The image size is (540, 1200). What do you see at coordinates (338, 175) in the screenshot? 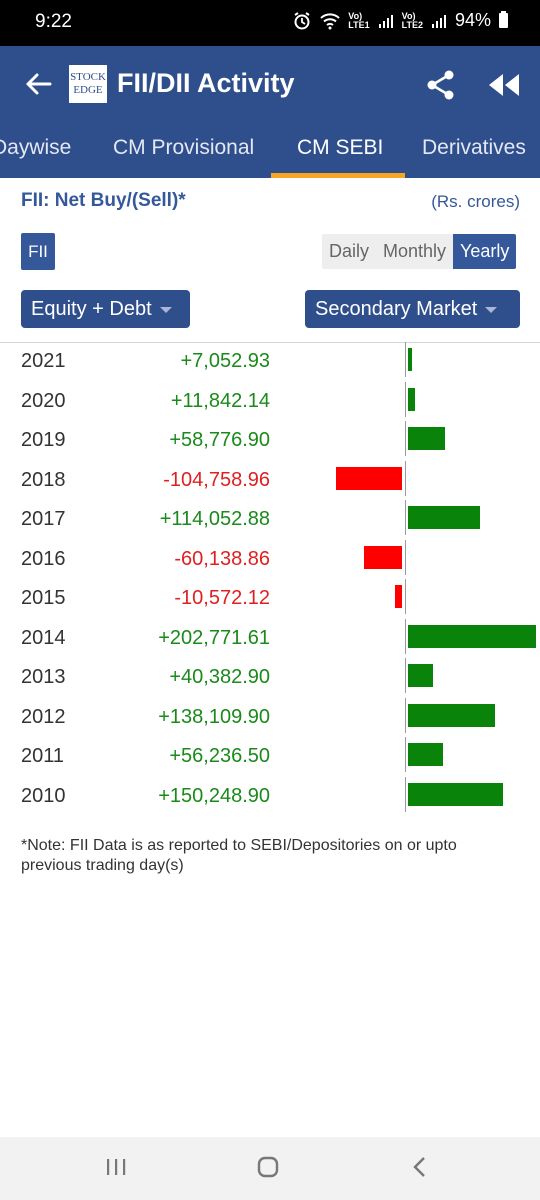
I see `active-tab-indicator` at bounding box center [338, 175].